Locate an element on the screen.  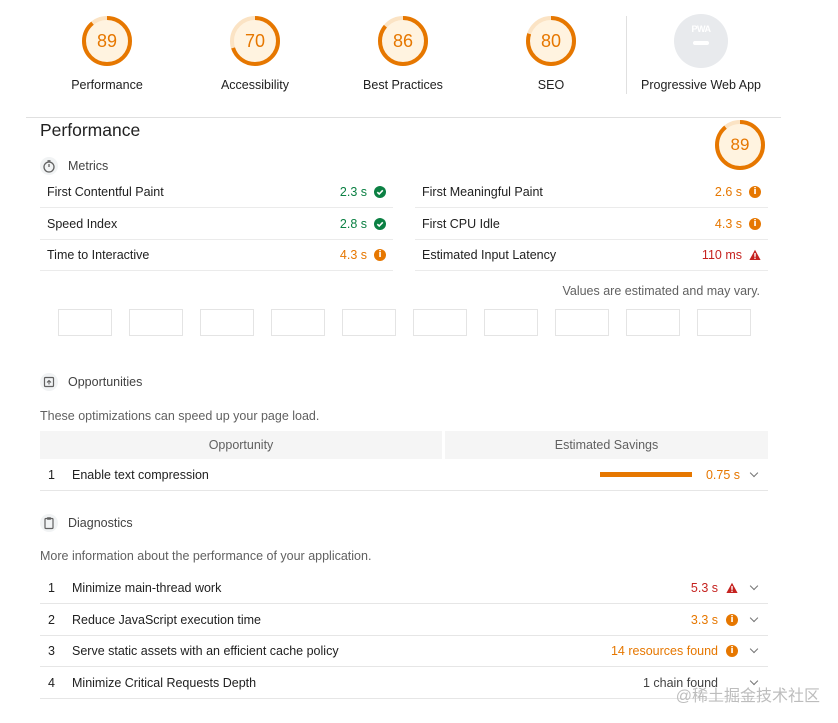
score-pwa: PWA Progressive Web App is located at coordinates (701, 53).